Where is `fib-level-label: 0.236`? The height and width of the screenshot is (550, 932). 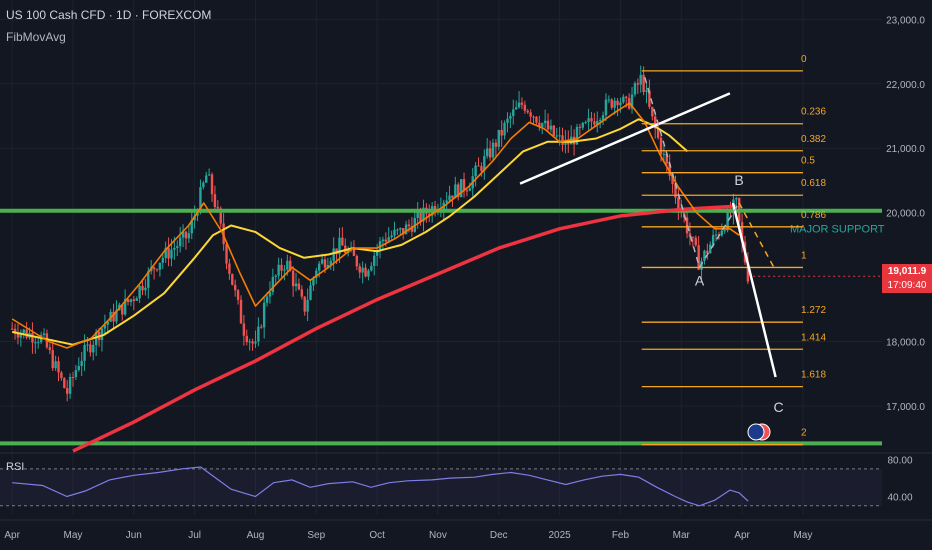
fib-level-label: 0.236 is located at coordinates (813, 112).